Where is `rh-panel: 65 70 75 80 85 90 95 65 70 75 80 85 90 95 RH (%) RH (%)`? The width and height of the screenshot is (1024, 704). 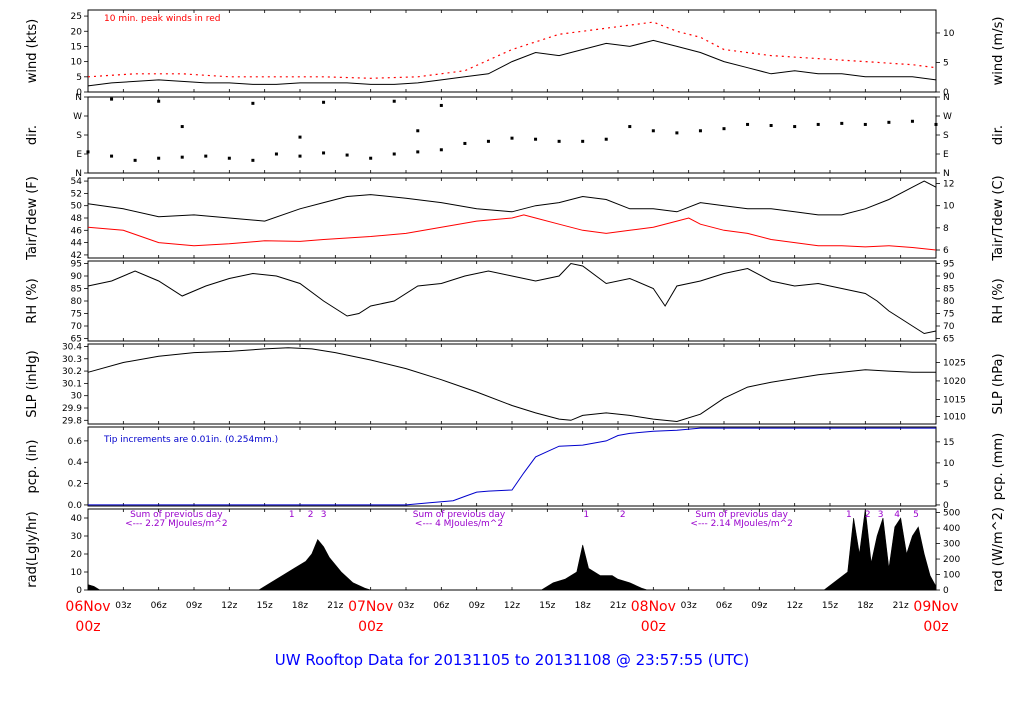 rh-panel: 65 70 75 80 85 90 95 65 70 75 80 85 90 95 RH (%) RH (%) is located at coordinates (515, 302).